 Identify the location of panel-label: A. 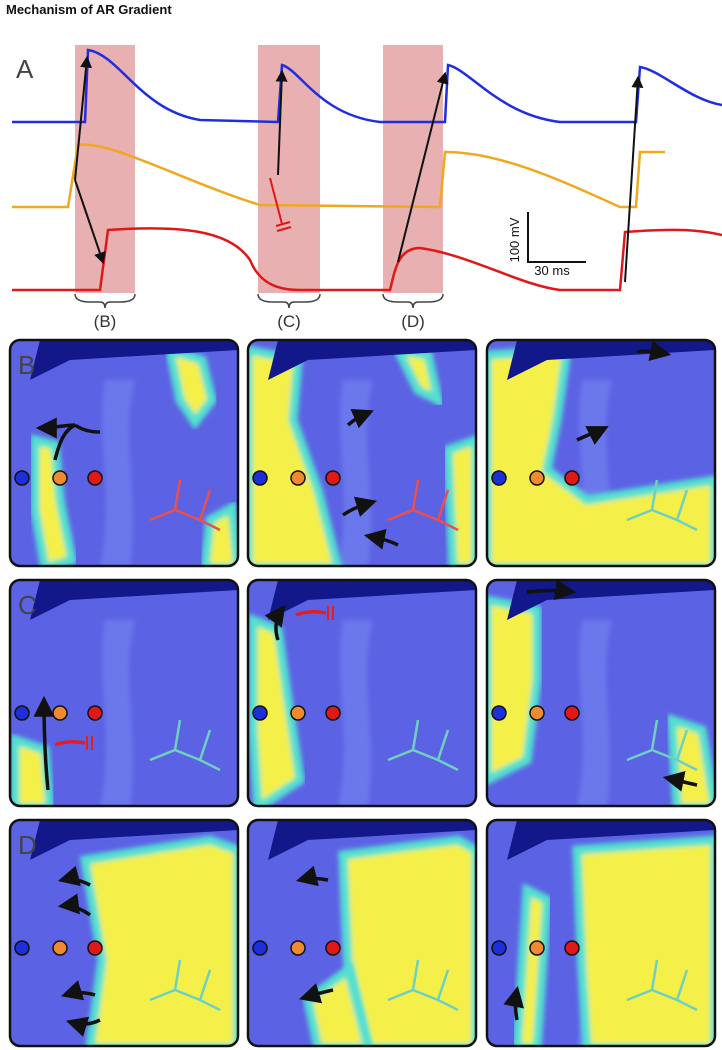
(25, 69).